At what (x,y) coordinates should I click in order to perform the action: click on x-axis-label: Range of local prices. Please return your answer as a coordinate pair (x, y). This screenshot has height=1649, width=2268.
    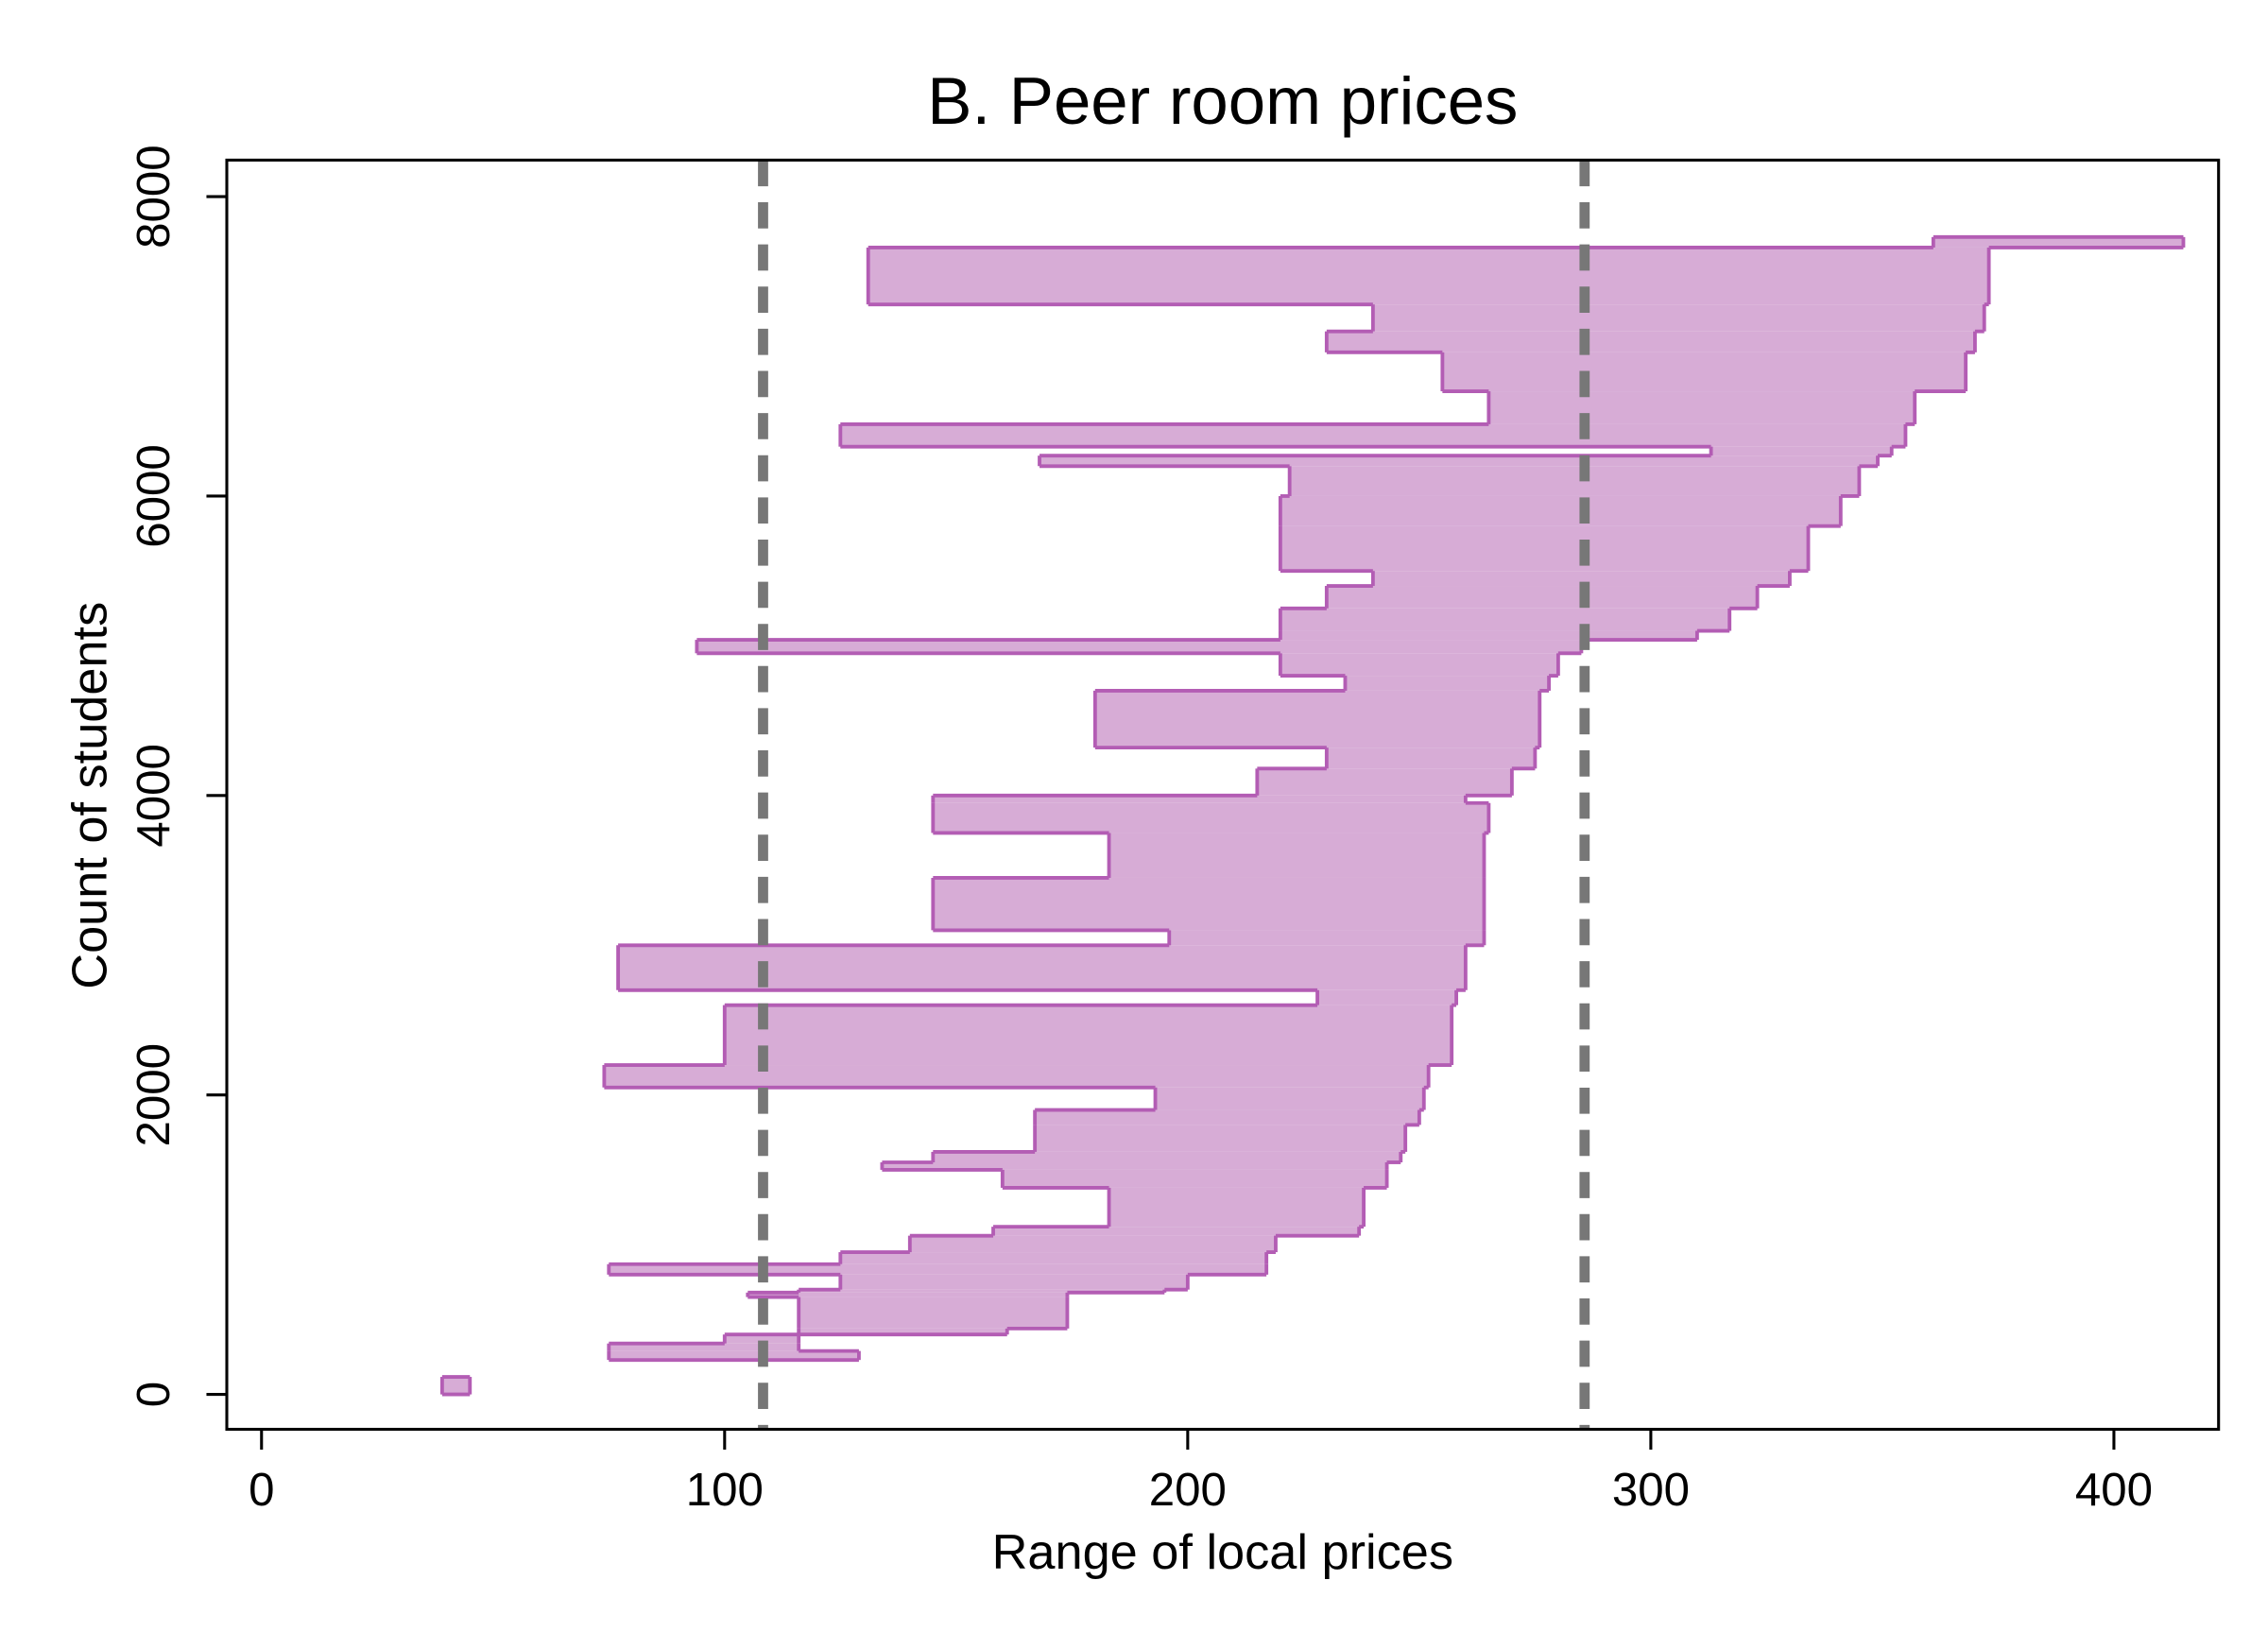
    Looking at the image, I should click on (1222, 1552).